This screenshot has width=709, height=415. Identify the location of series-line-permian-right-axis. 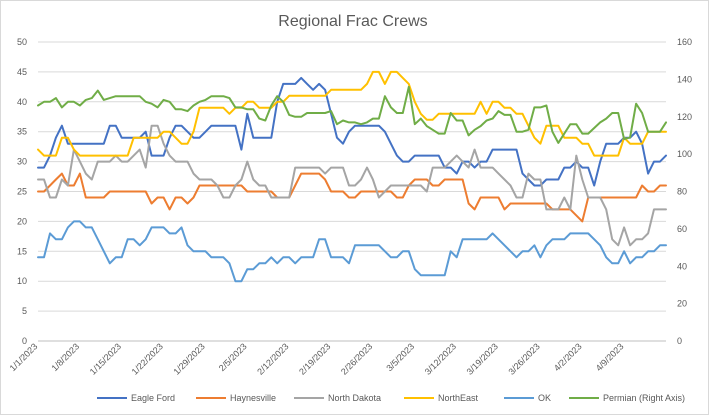
(352, 114).